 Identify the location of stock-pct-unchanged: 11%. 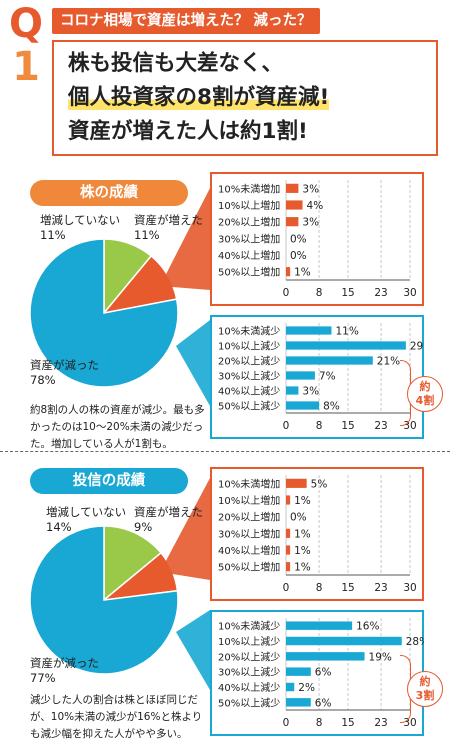
(53, 235).